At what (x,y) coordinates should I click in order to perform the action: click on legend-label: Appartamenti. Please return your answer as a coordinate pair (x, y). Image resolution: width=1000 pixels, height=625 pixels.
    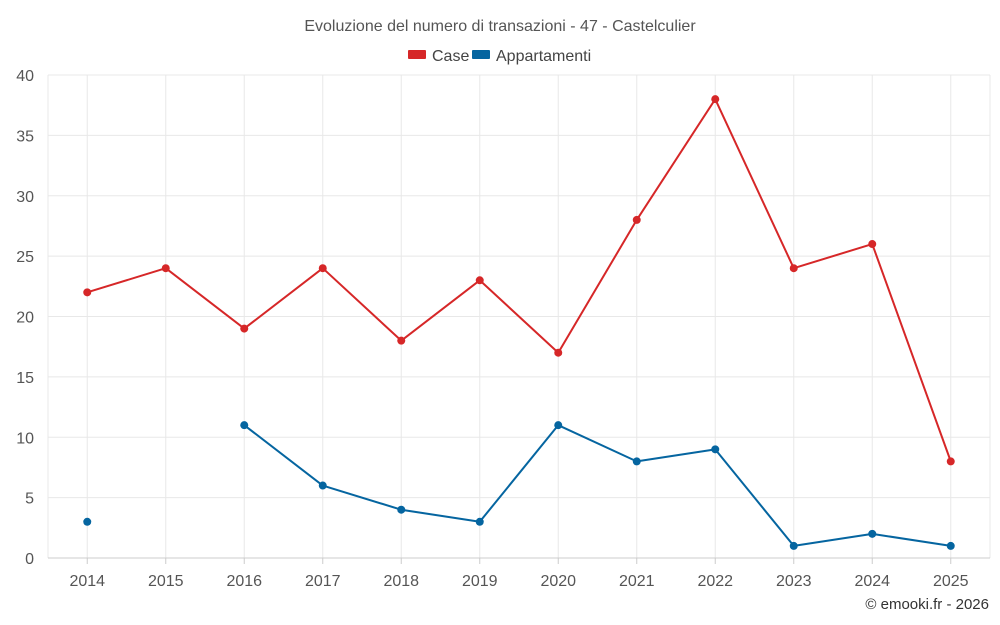
    Looking at the image, I should click on (543, 56).